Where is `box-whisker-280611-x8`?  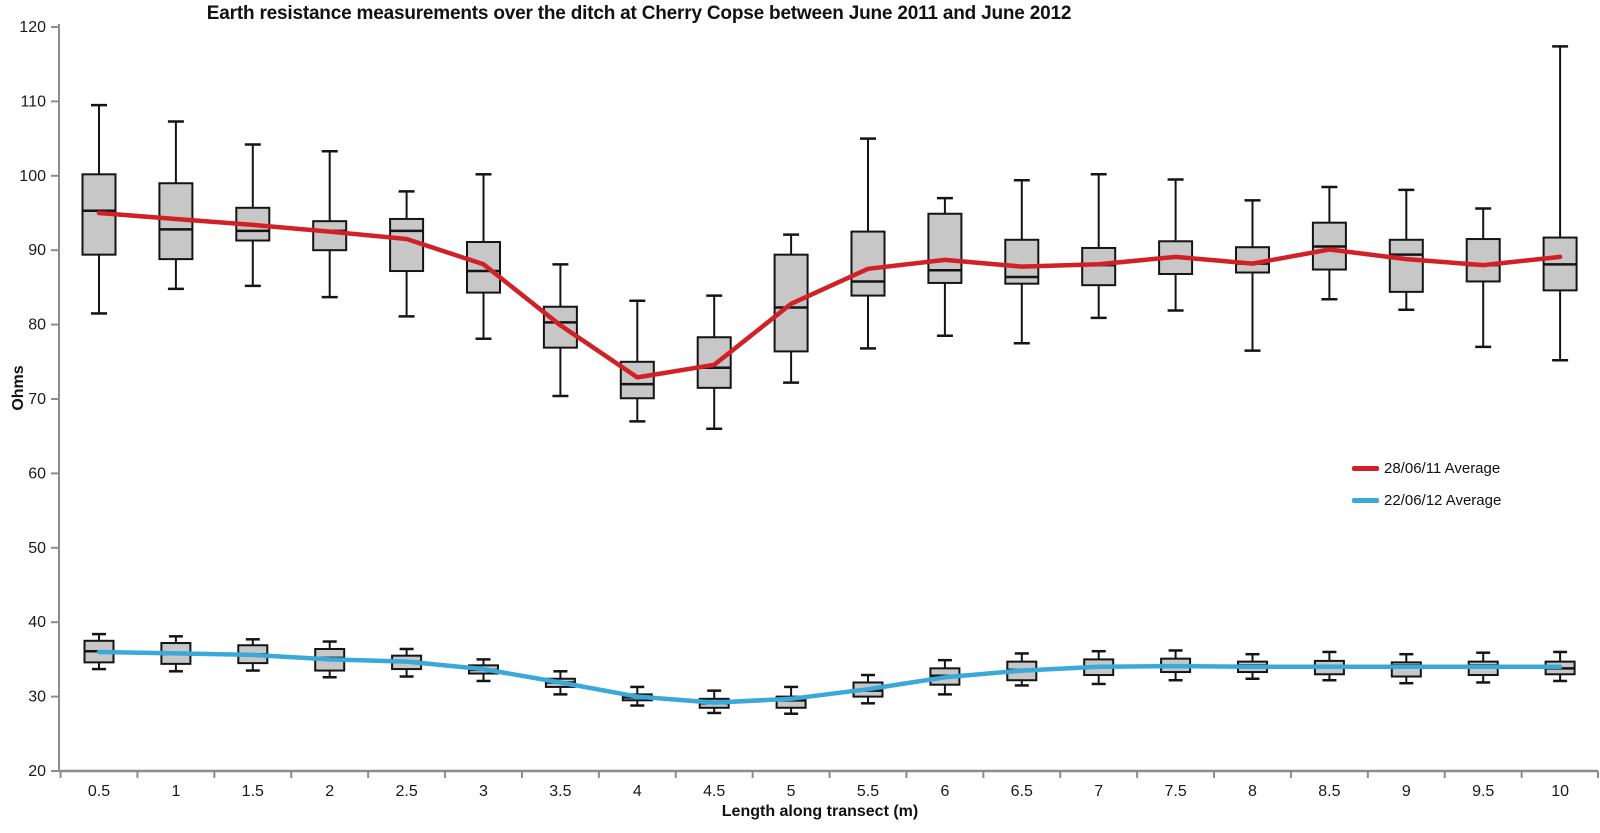 box-whisker-280611-x8 is located at coordinates (1252, 275).